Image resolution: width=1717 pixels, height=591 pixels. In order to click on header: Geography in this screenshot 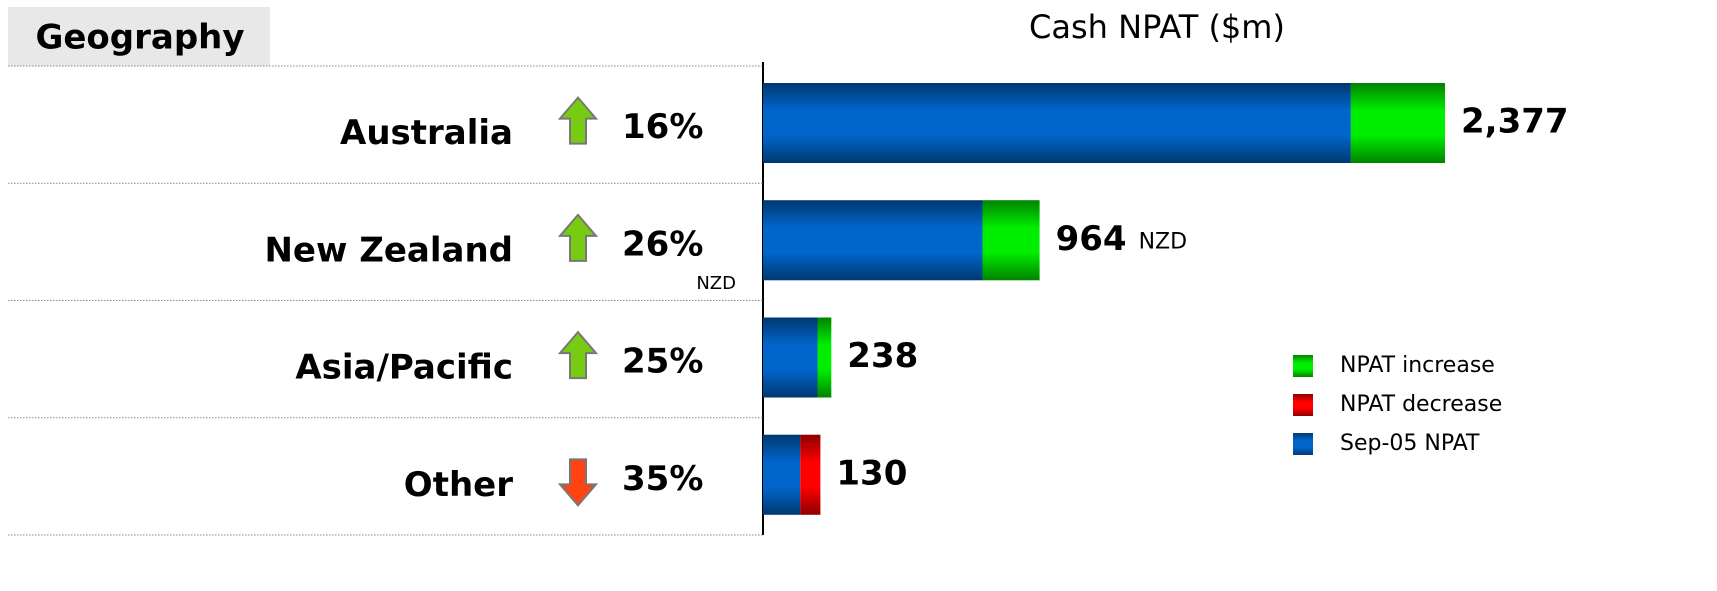, I will do `click(139, 38)`.